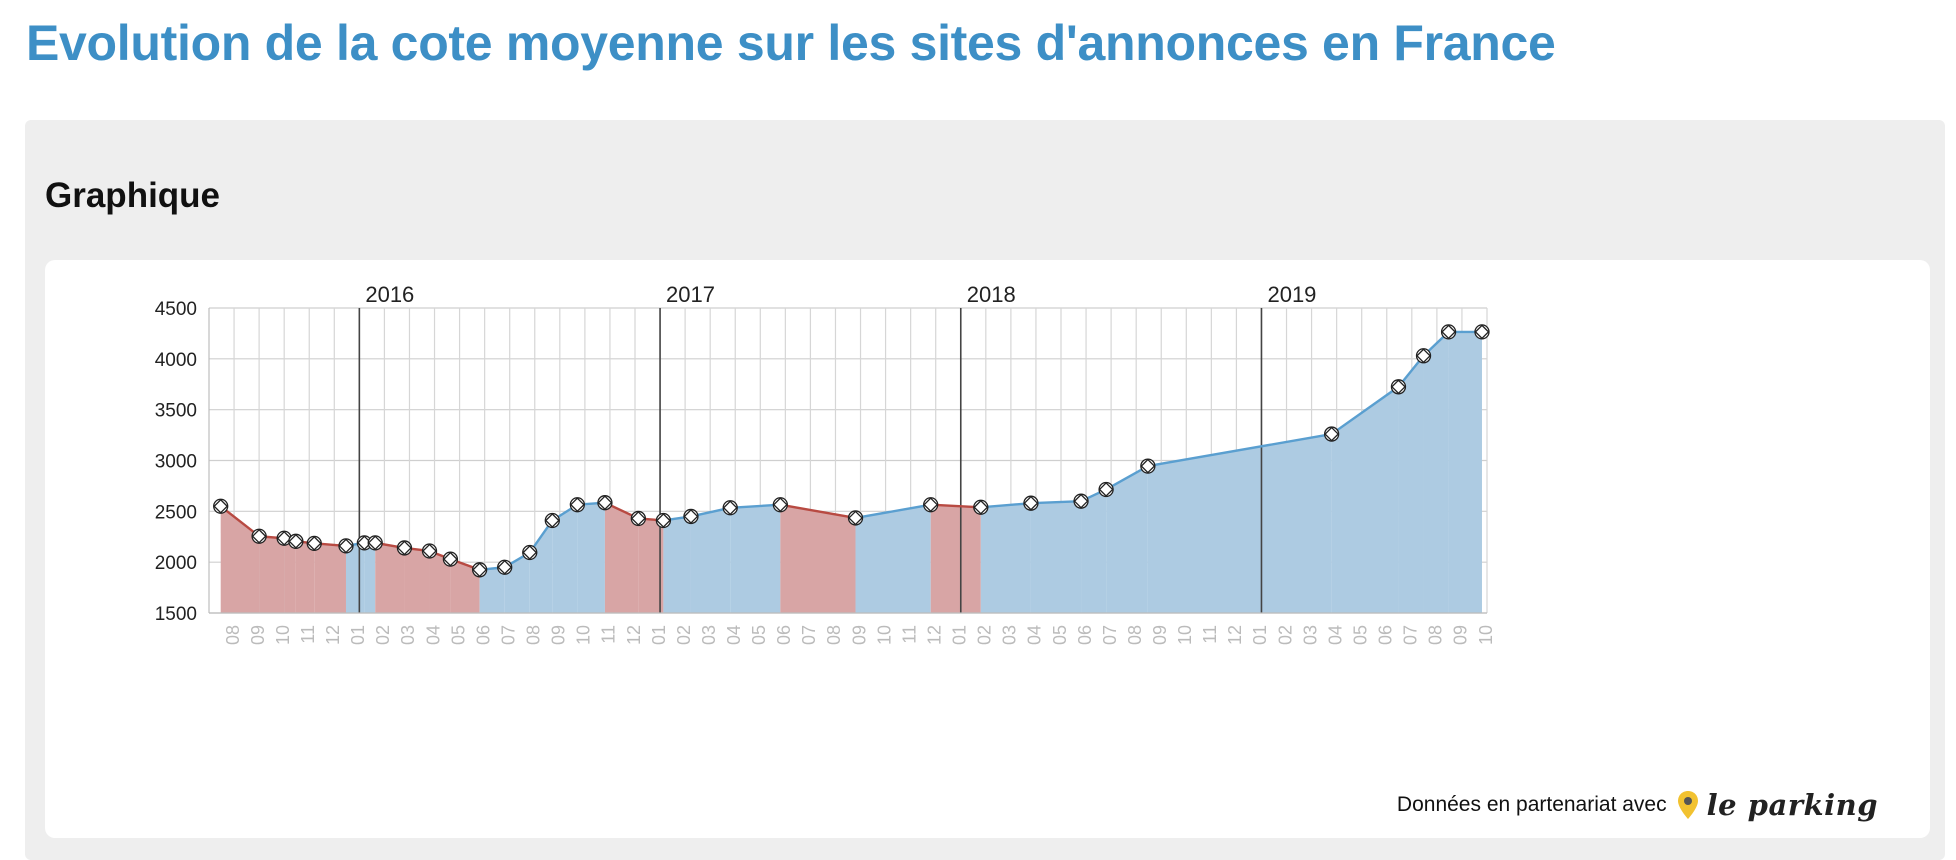  What do you see at coordinates (176, 512) in the screenshot?
I see `y-tick-label: 2500` at bounding box center [176, 512].